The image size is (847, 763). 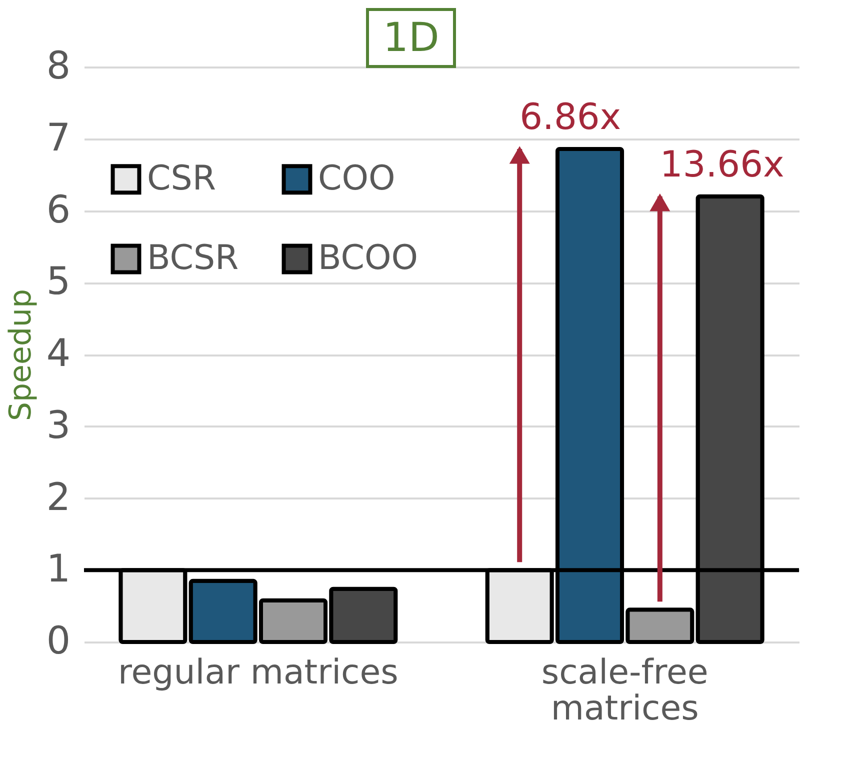 What do you see at coordinates (58, 353) in the screenshot?
I see `y-tick-label: 4` at bounding box center [58, 353].